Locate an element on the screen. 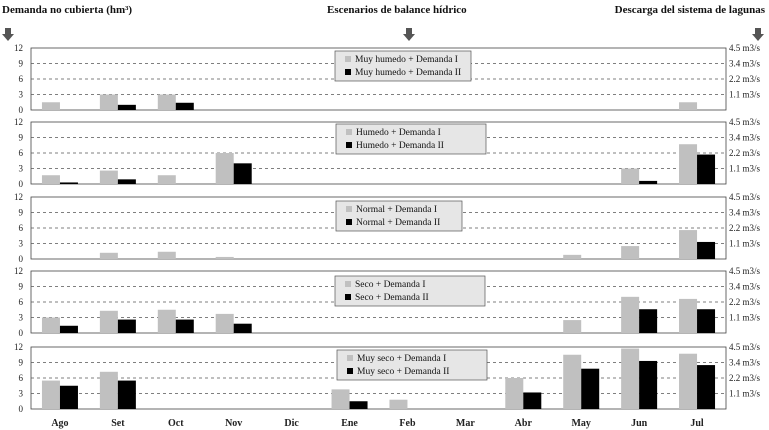  x-tick-label: Dic is located at coordinates (291, 423).